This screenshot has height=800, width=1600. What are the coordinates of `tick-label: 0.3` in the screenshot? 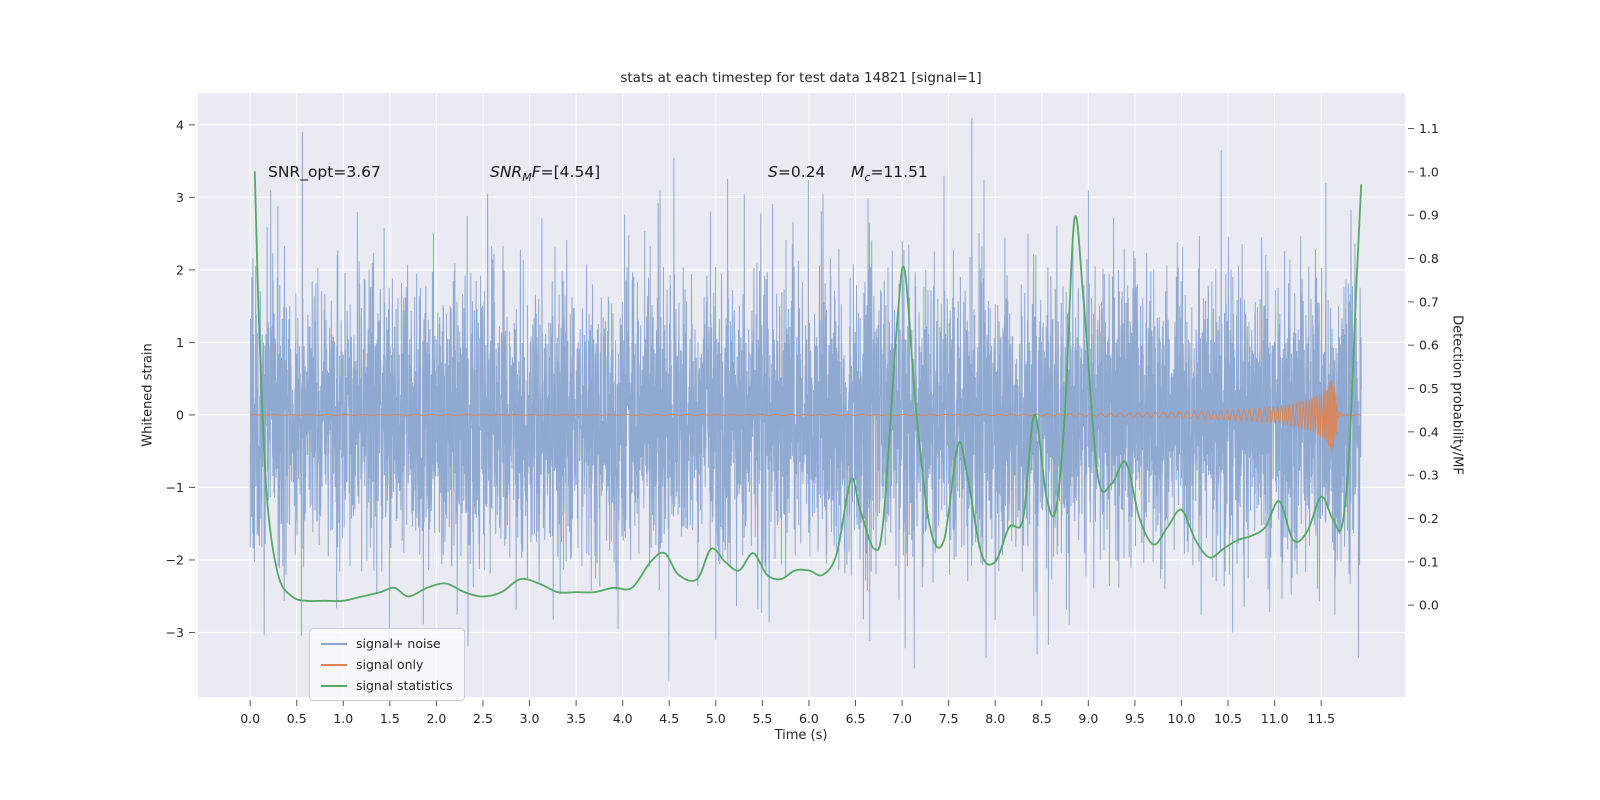 It's located at (1429, 475).